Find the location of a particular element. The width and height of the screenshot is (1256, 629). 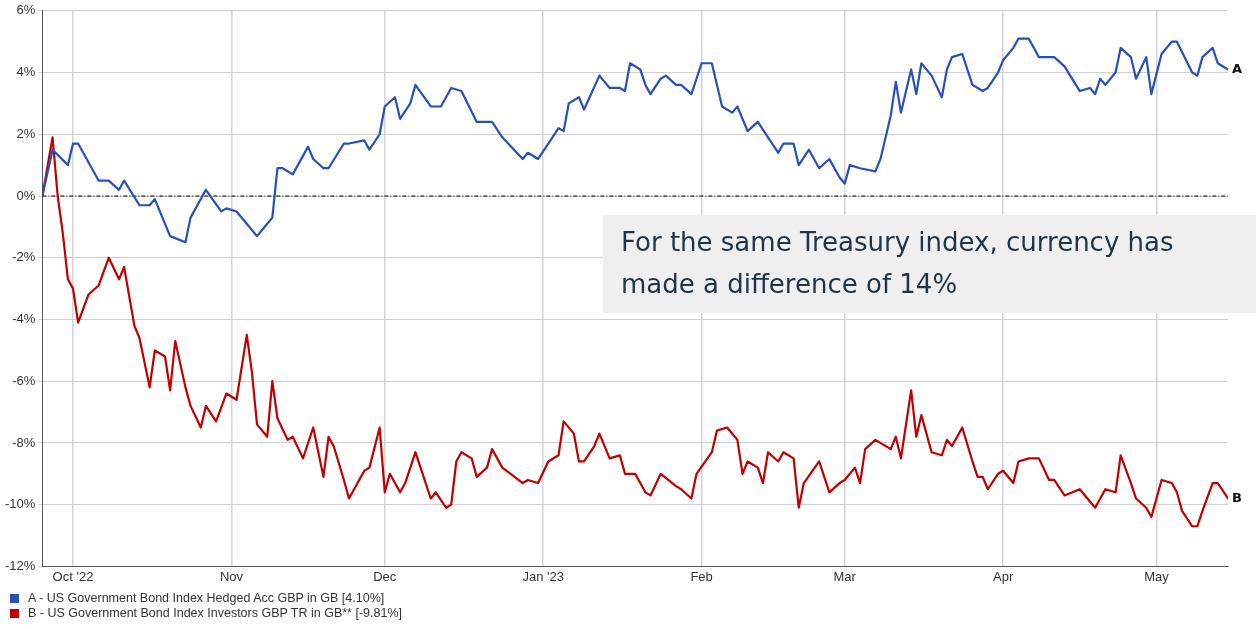

annotation: B is located at coordinates (1237, 497).